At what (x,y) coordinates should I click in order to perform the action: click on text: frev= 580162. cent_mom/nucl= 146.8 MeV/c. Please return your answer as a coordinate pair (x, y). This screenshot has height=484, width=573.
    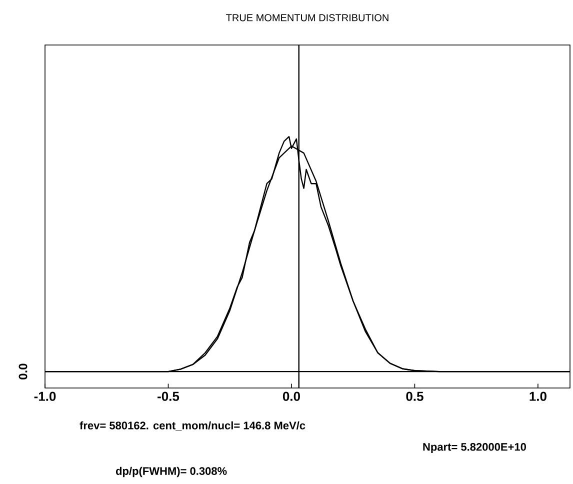
    Looking at the image, I should click on (193, 426).